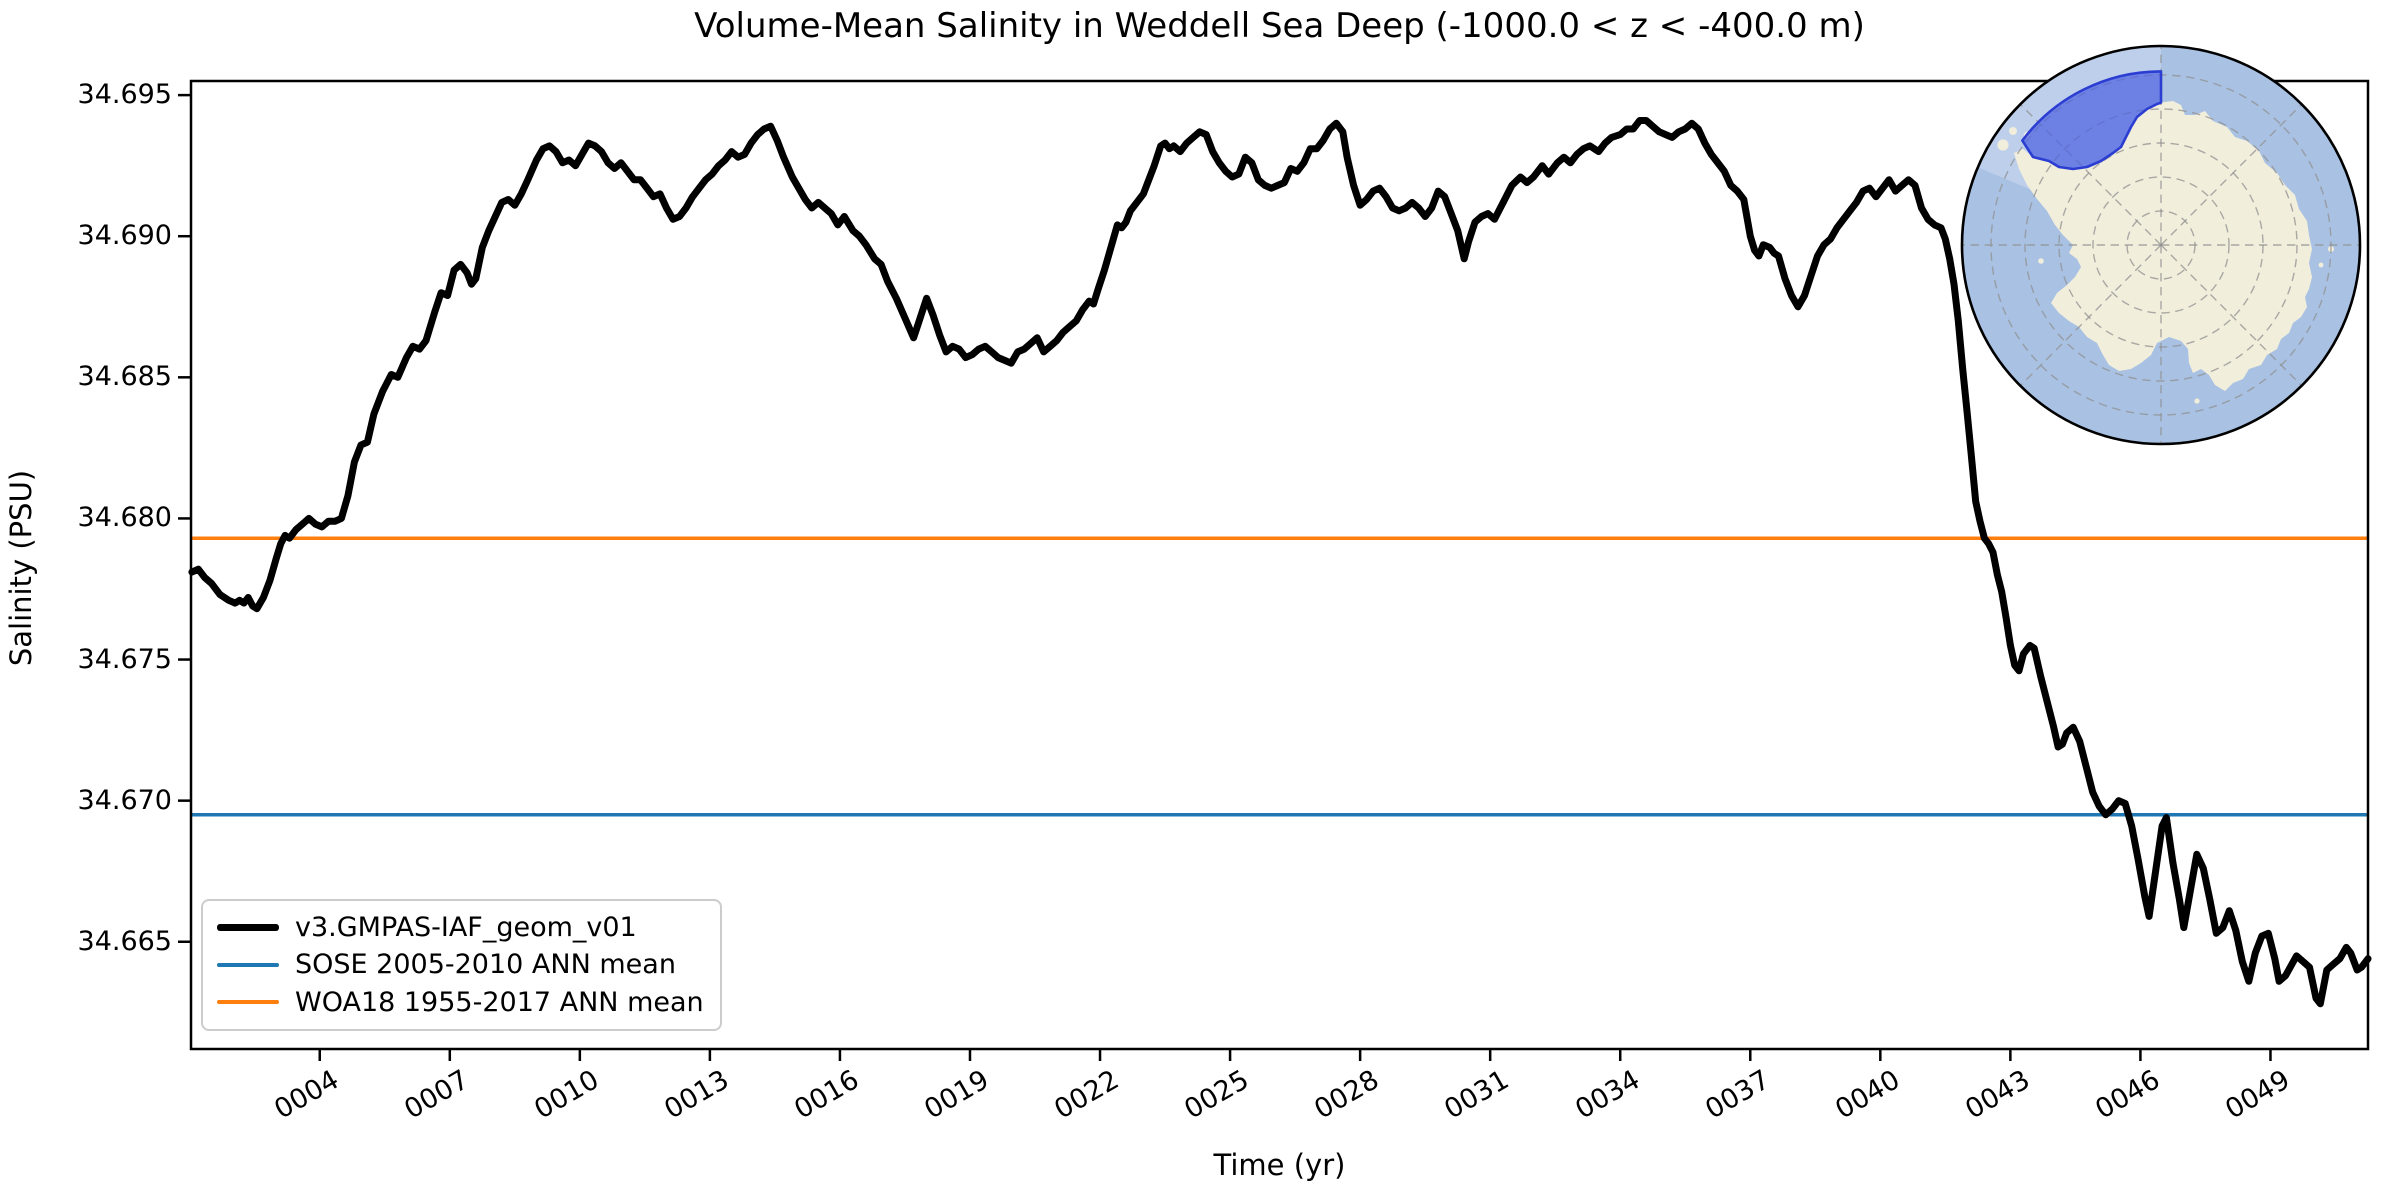  Describe the element at coordinates (124, 941) in the screenshot. I see `y-tick-label: 34.665` at that location.